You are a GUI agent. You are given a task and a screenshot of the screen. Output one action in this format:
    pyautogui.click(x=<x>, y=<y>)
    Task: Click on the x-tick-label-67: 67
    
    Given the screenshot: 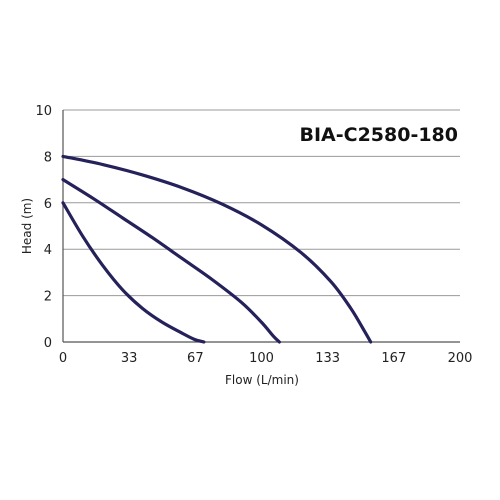 What is the action you would take?
    pyautogui.click(x=195, y=358)
    